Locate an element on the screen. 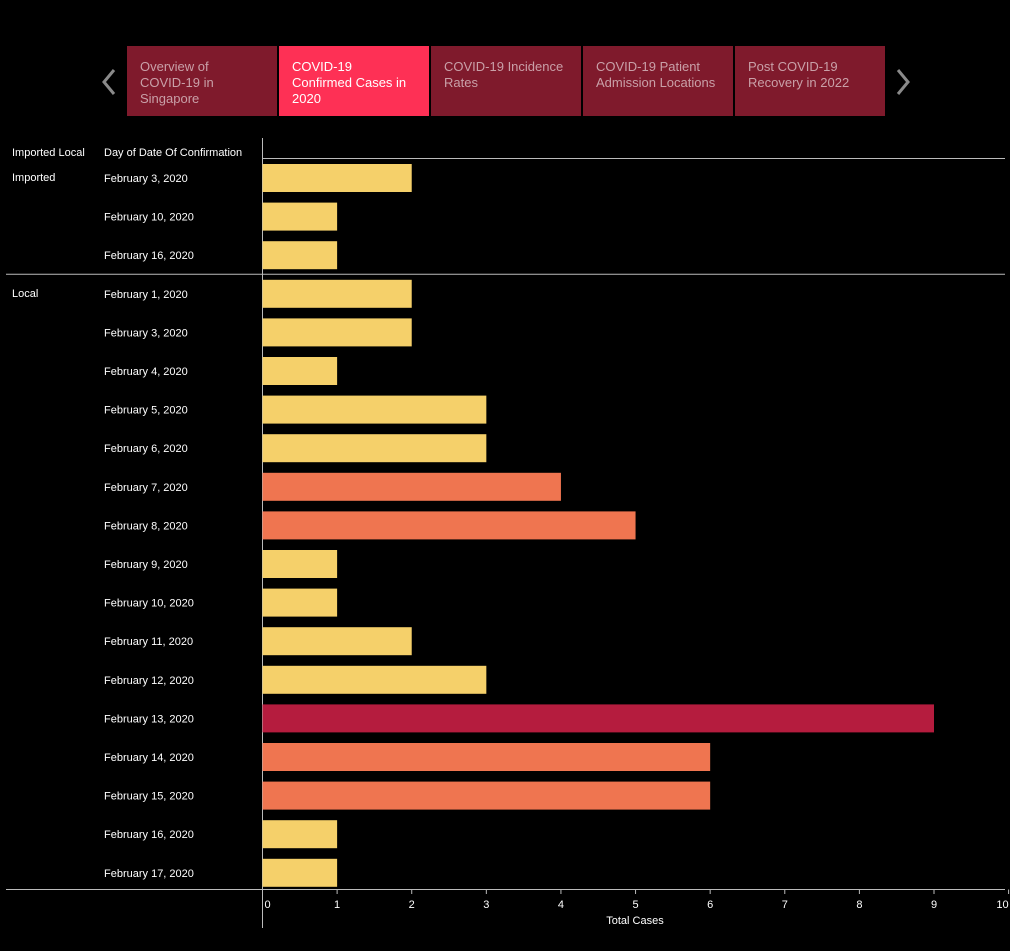 The width and height of the screenshot is (1010, 951). row-label: February 4, 2020 is located at coordinates (146, 372).